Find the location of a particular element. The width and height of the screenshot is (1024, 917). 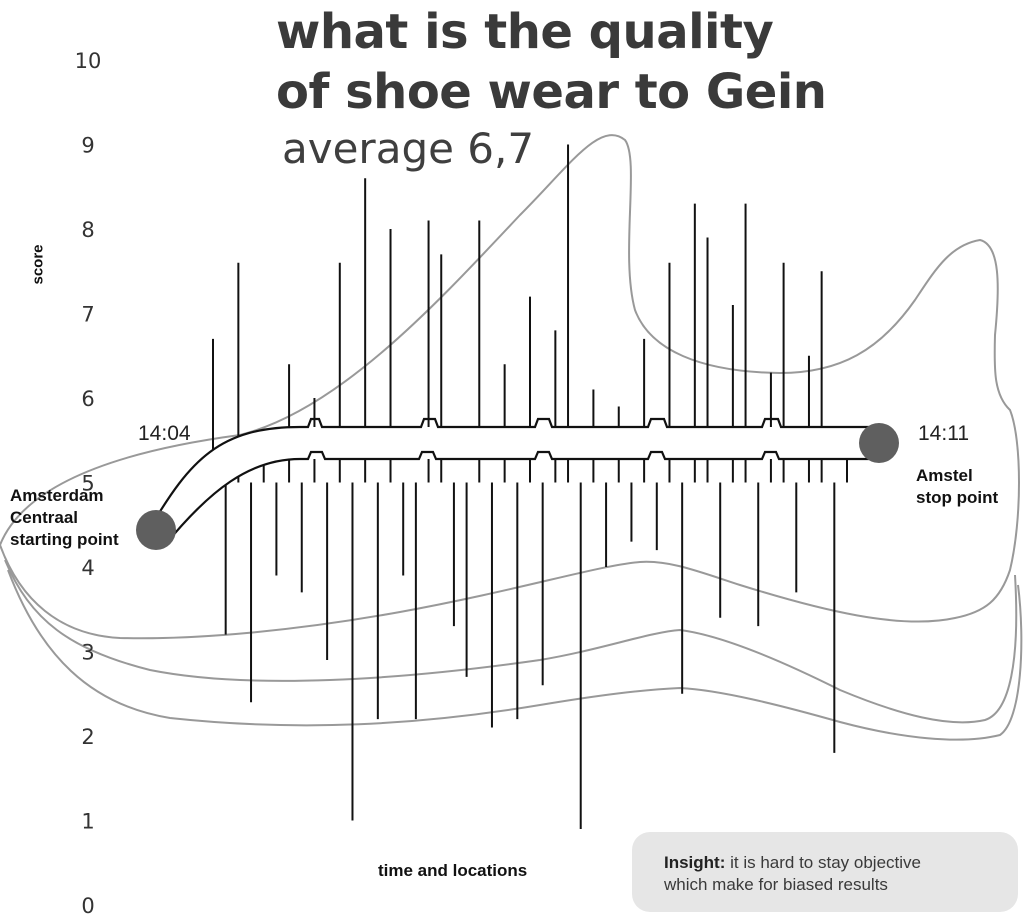

start-point-marker is located at coordinates (156, 530).